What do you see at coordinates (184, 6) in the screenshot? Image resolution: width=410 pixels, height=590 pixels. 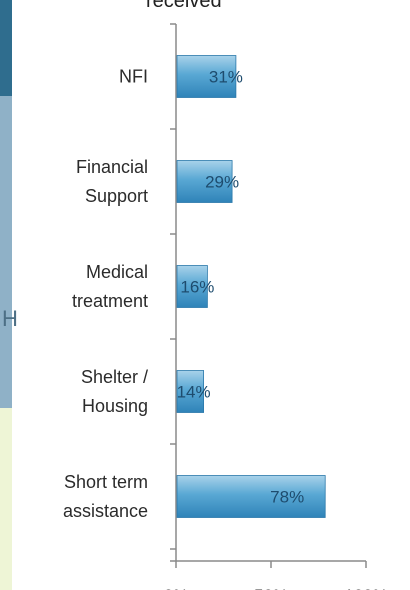 I see `chart-title-fragment: received` at bounding box center [184, 6].